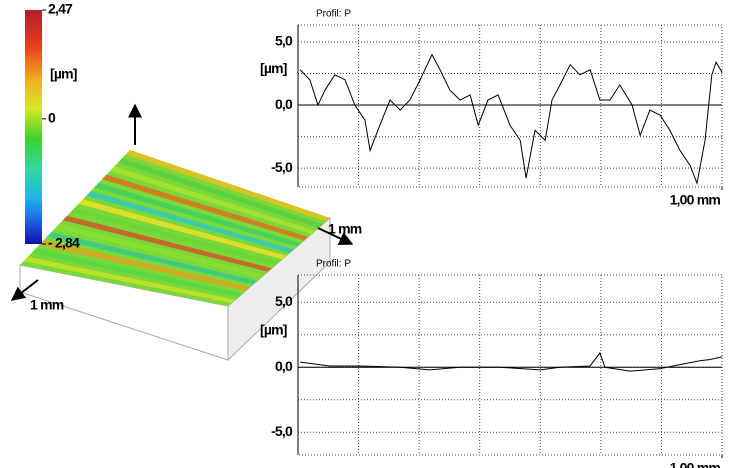 Image resolution: width=737 pixels, height=468 pixels. What do you see at coordinates (63, 74) in the screenshot?
I see `colorbar-label: [µm]` at bounding box center [63, 74].